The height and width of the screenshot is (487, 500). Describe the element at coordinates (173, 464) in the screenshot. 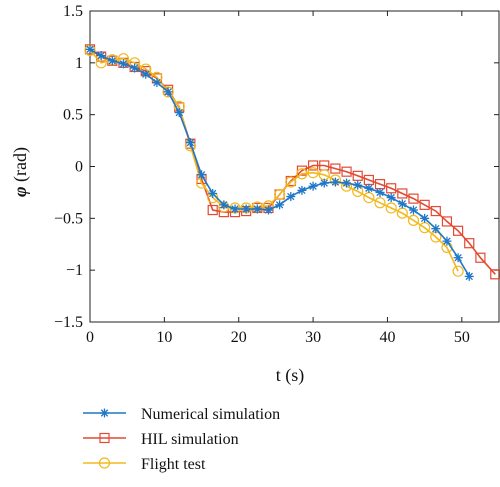

I see `legend-label: Flight test` at that location.